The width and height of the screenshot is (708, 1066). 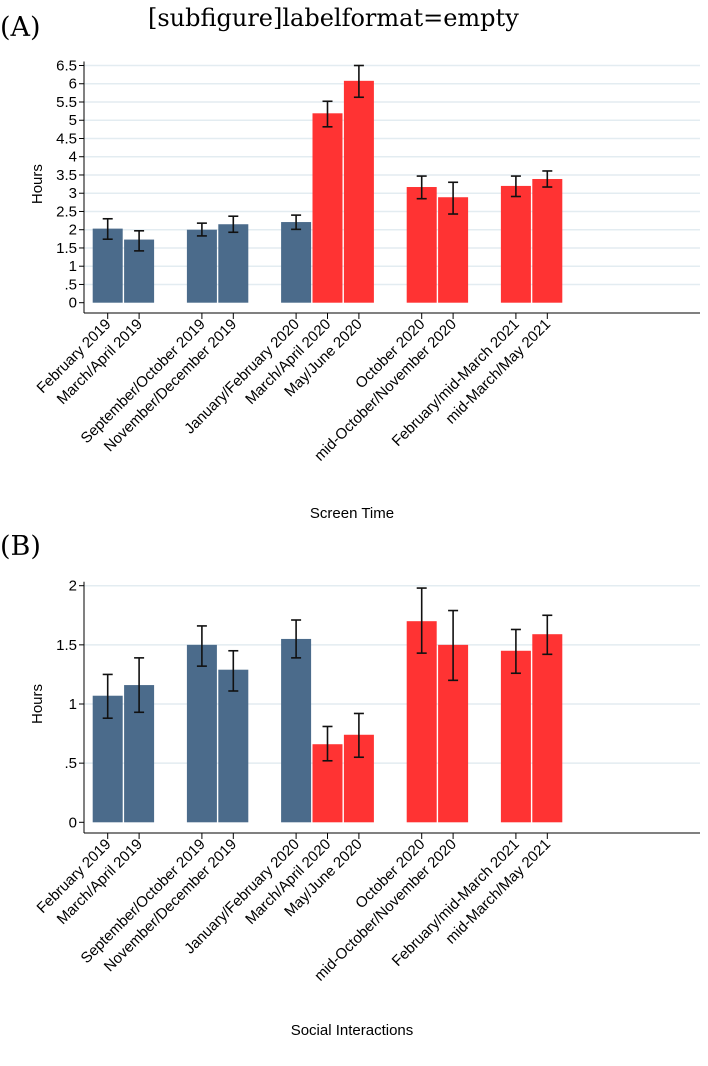 What do you see at coordinates (352, 513) in the screenshot?
I see `x-axis-label: Screen Time` at bounding box center [352, 513].